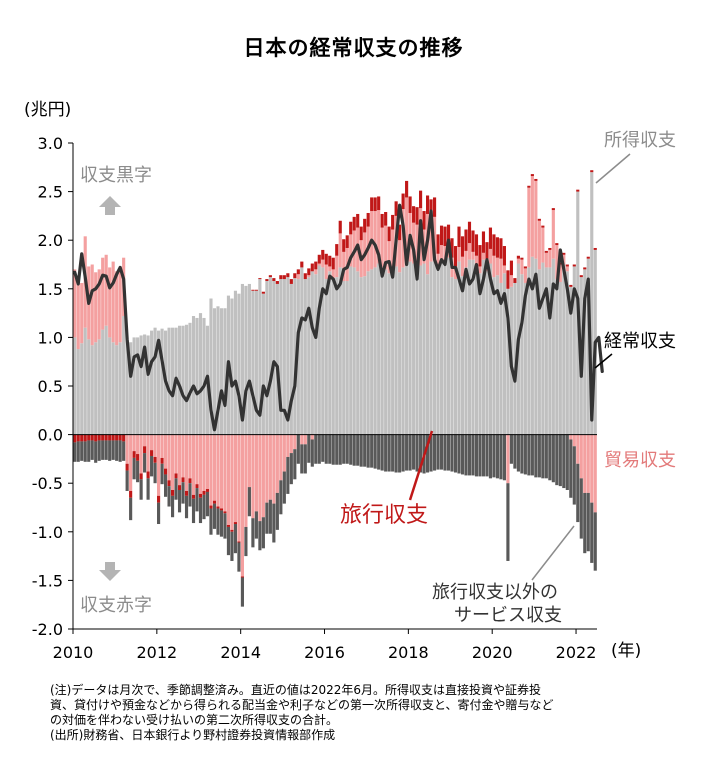 The width and height of the screenshot is (707, 773). Describe the element at coordinates (353, 48) in the screenshot. I see `chart-title: 日本の経常収支の推移` at that location.